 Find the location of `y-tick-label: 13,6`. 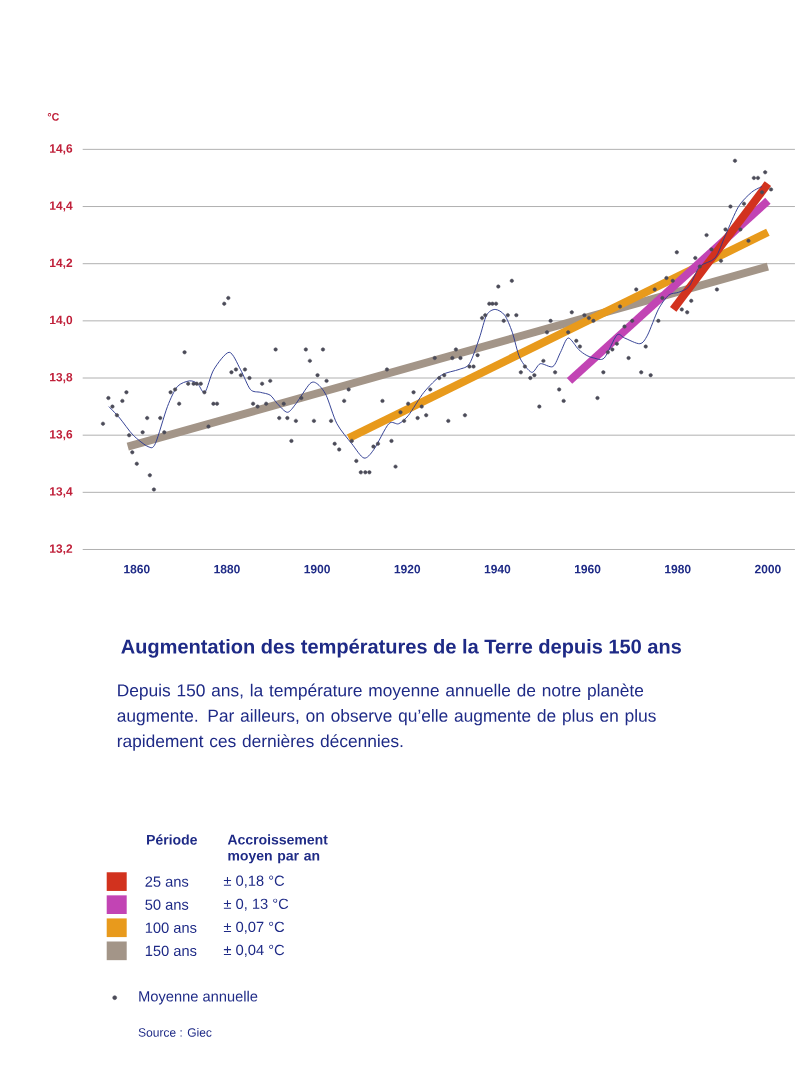

y-tick-label: 13,6 is located at coordinates (61, 435).